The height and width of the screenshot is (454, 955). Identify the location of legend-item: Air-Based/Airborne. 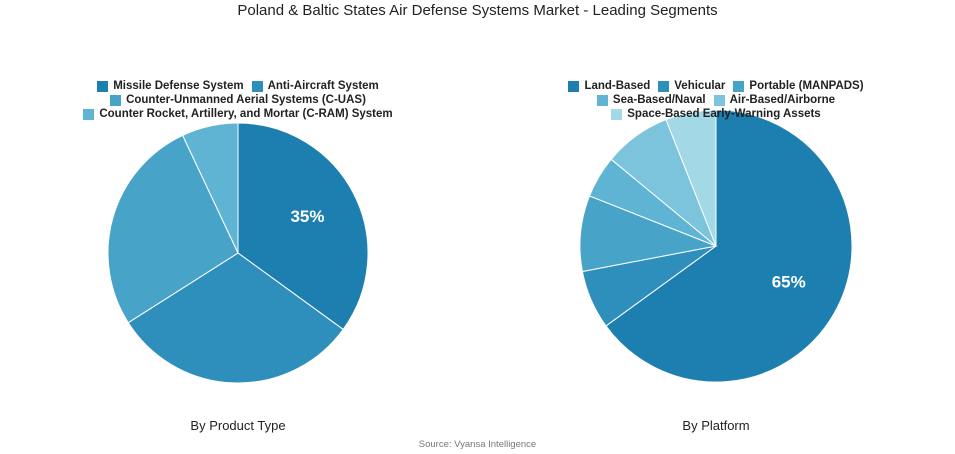
(774, 100).